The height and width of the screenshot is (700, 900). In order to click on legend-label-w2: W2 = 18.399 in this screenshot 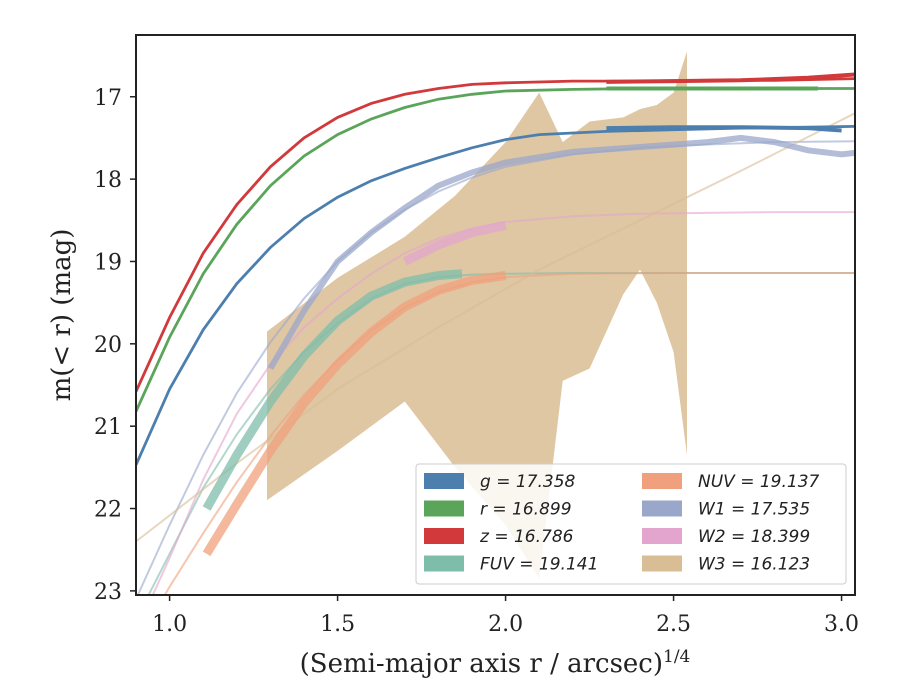, I will do `click(754, 537)`.